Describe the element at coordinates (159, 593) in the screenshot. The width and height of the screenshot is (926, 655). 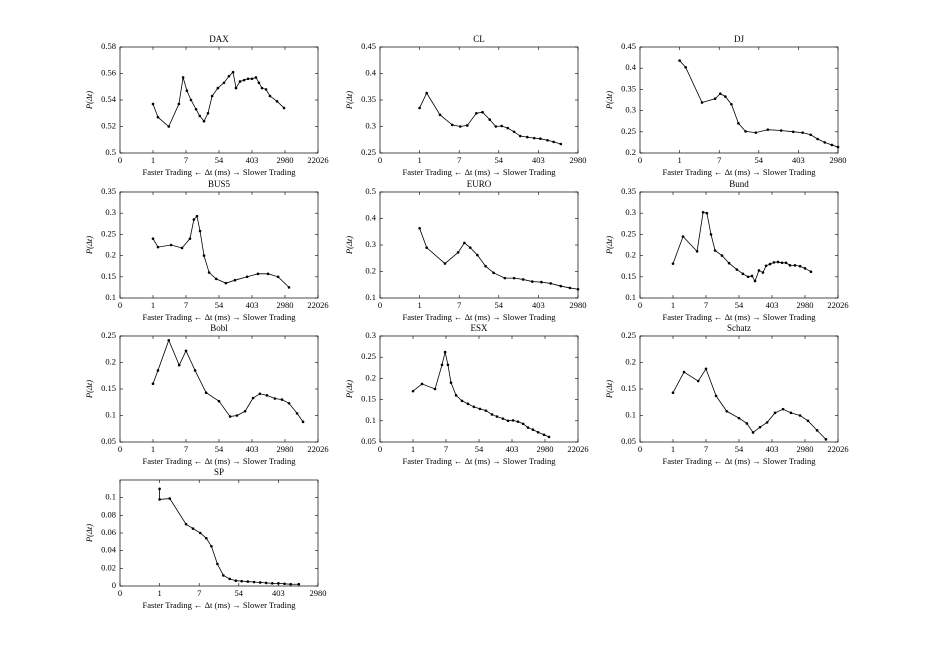
I see `x-tick-label: 1` at that location.